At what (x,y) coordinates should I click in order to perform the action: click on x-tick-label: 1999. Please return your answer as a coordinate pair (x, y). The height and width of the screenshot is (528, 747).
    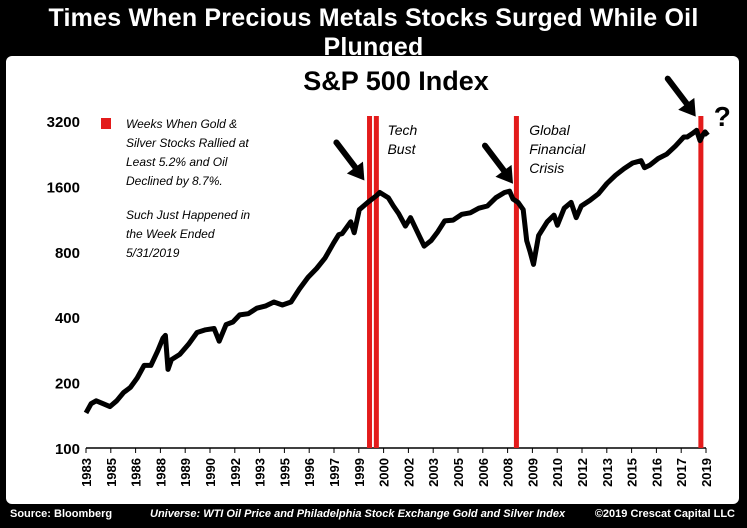
    Looking at the image, I should click on (359, 472).